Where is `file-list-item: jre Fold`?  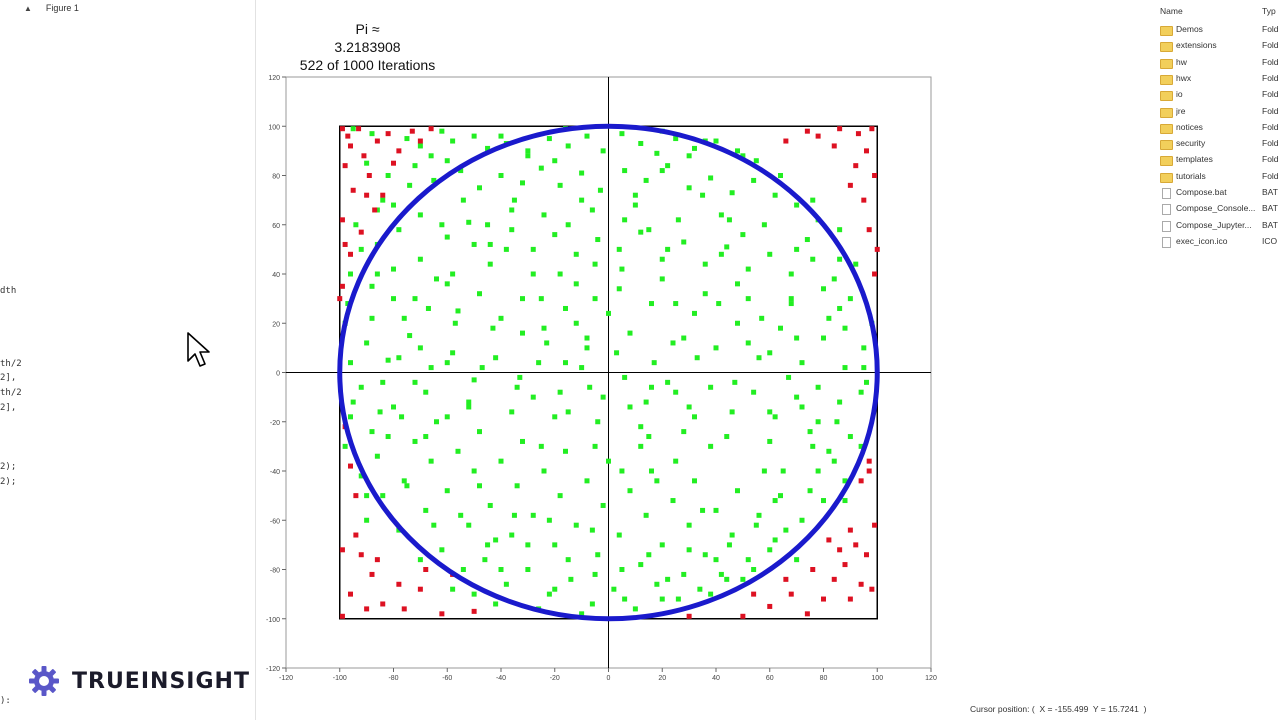 file-list-item: jre Fold is located at coordinates (1220, 114).